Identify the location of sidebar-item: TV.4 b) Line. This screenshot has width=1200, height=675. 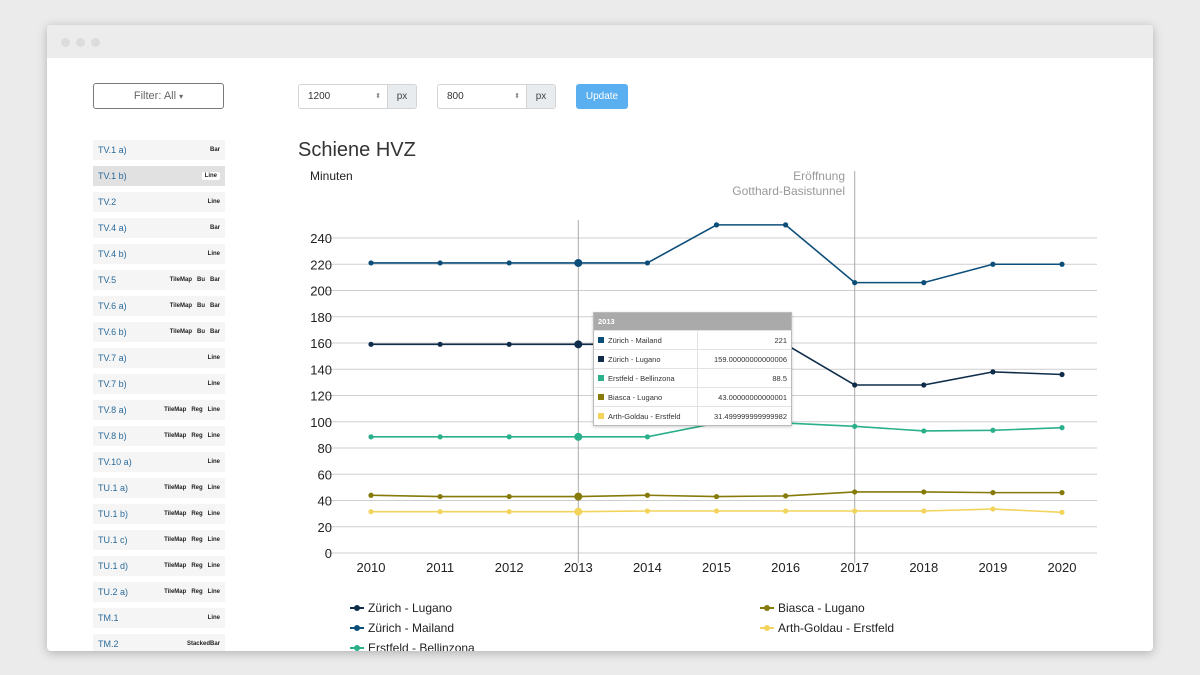
(159, 254).